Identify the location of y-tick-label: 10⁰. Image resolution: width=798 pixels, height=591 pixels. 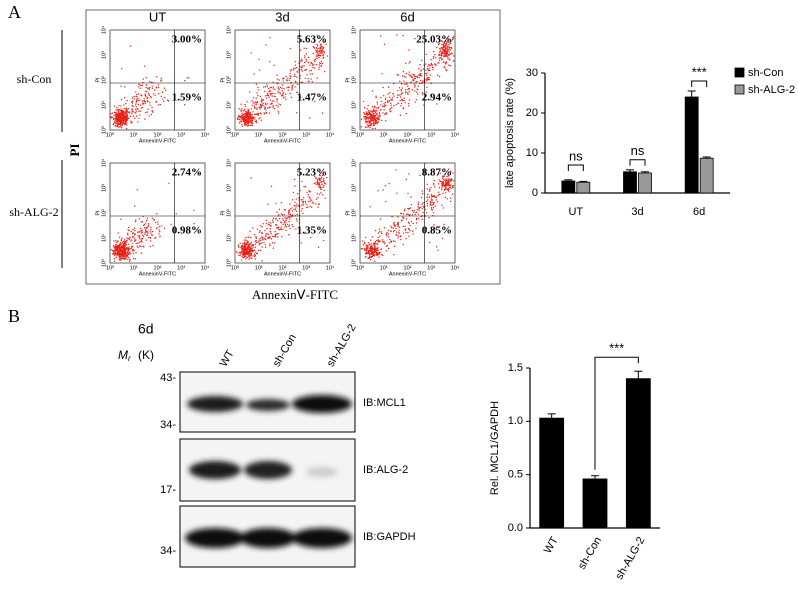
(103, 262).